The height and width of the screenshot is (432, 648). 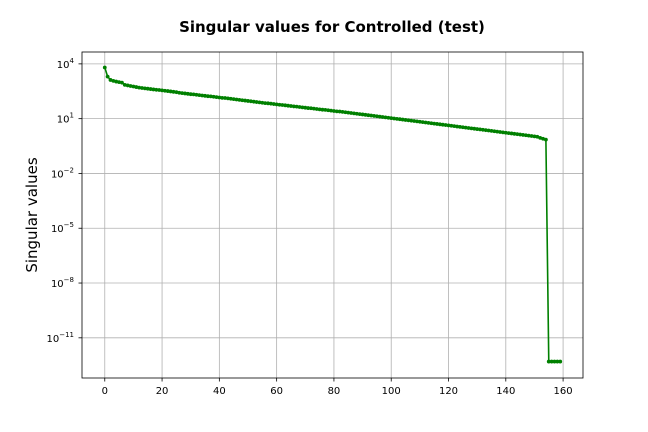 What do you see at coordinates (219, 391) in the screenshot?
I see `x-tick-label: 40` at bounding box center [219, 391].